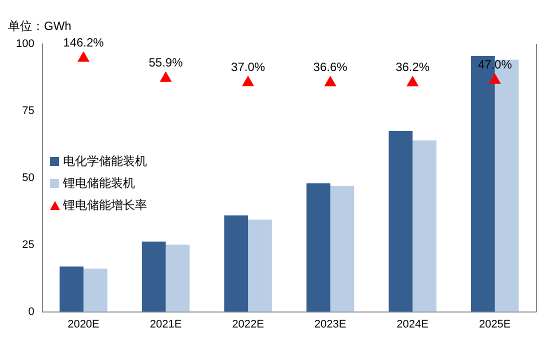 This screenshot has height=341, width=554. What do you see at coordinates (412, 324) in the screenshot?
I see `x-tick-label: 2024E` at bounding box center [412, 324].